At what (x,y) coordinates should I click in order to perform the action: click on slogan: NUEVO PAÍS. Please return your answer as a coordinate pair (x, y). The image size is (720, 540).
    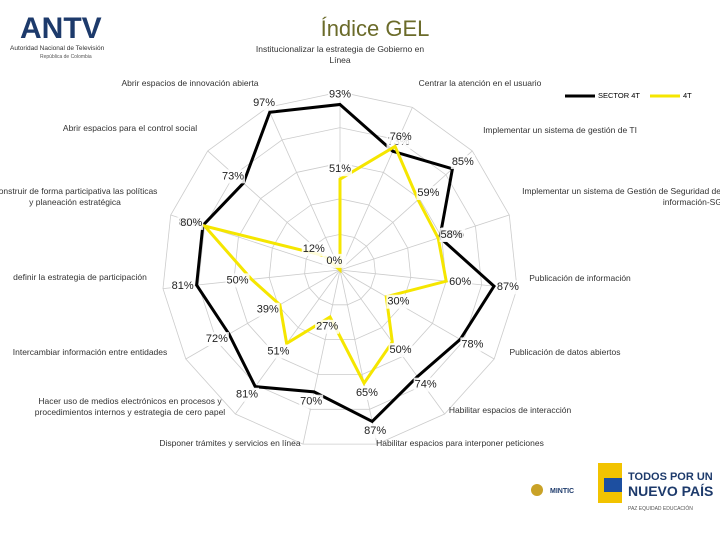
    Looking at the image, I should click on (670, 491).